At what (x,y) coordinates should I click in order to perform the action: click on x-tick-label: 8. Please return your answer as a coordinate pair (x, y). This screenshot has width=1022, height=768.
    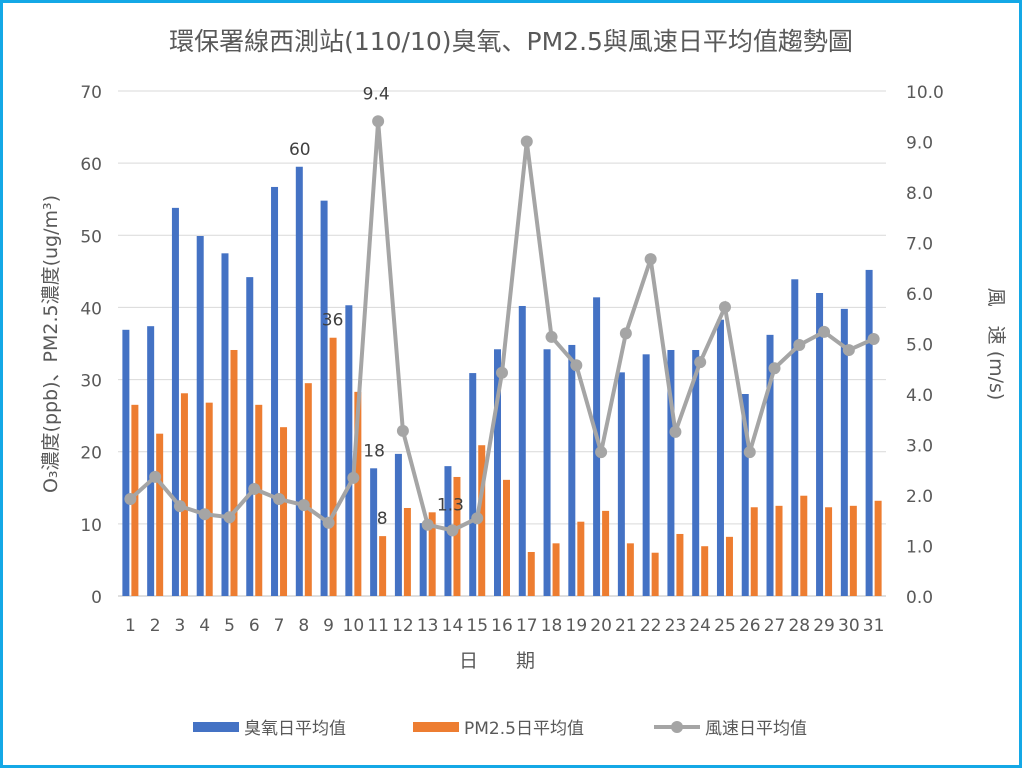
    Looking at the image, I should click on (303, 626).